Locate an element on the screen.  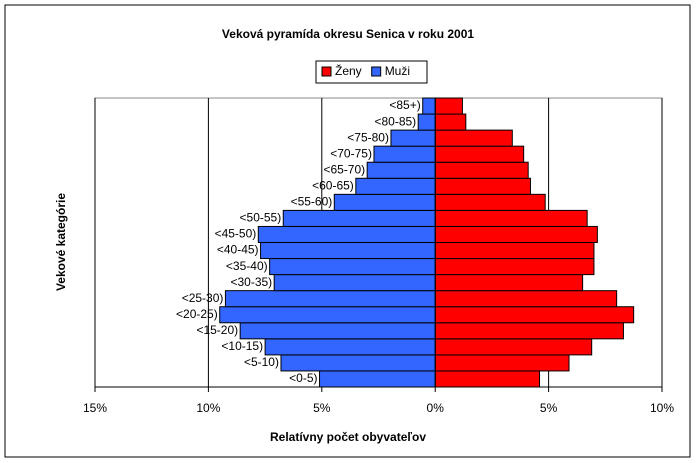
x-tick-label: 15% is located at coordinates (95, 408).